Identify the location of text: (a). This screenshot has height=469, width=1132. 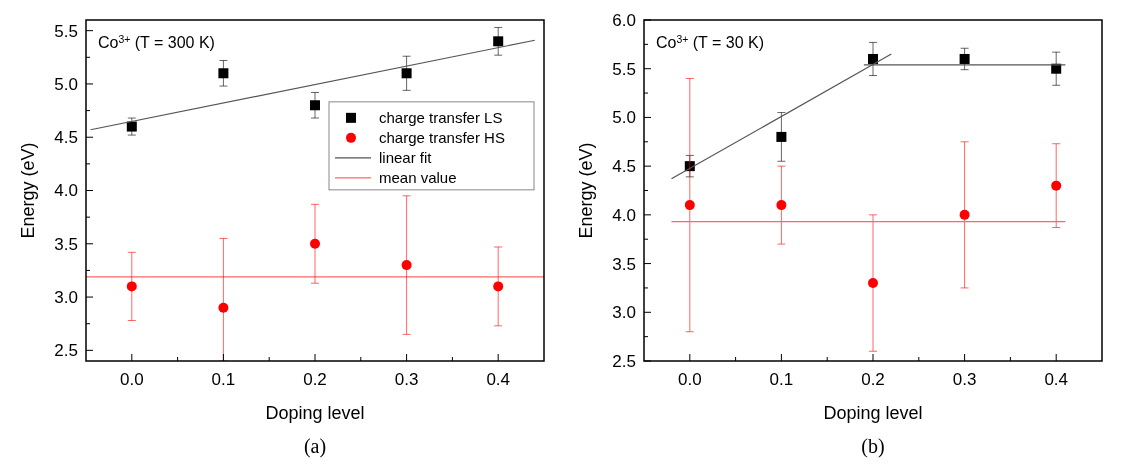
(315, 446).